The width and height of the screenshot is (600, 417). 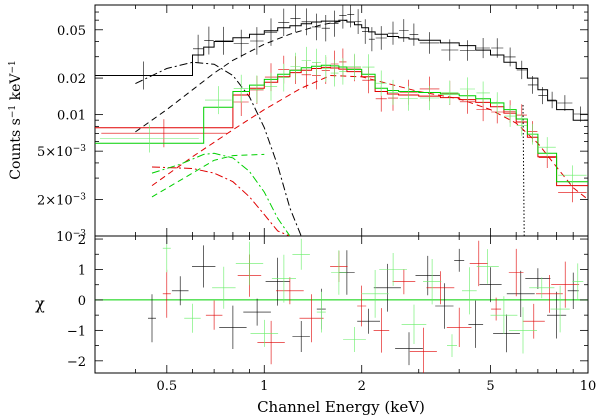 I want to click on x-tick-label: 5, so click(x=490, y=386).